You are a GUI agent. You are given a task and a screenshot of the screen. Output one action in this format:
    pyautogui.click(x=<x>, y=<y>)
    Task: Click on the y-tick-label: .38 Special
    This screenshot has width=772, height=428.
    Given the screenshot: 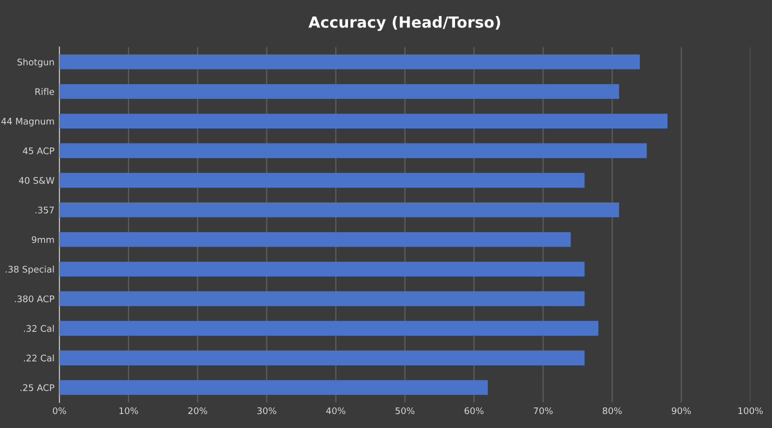 What is the action you would take?
    pyautogui.click(x=30, y=270)
    